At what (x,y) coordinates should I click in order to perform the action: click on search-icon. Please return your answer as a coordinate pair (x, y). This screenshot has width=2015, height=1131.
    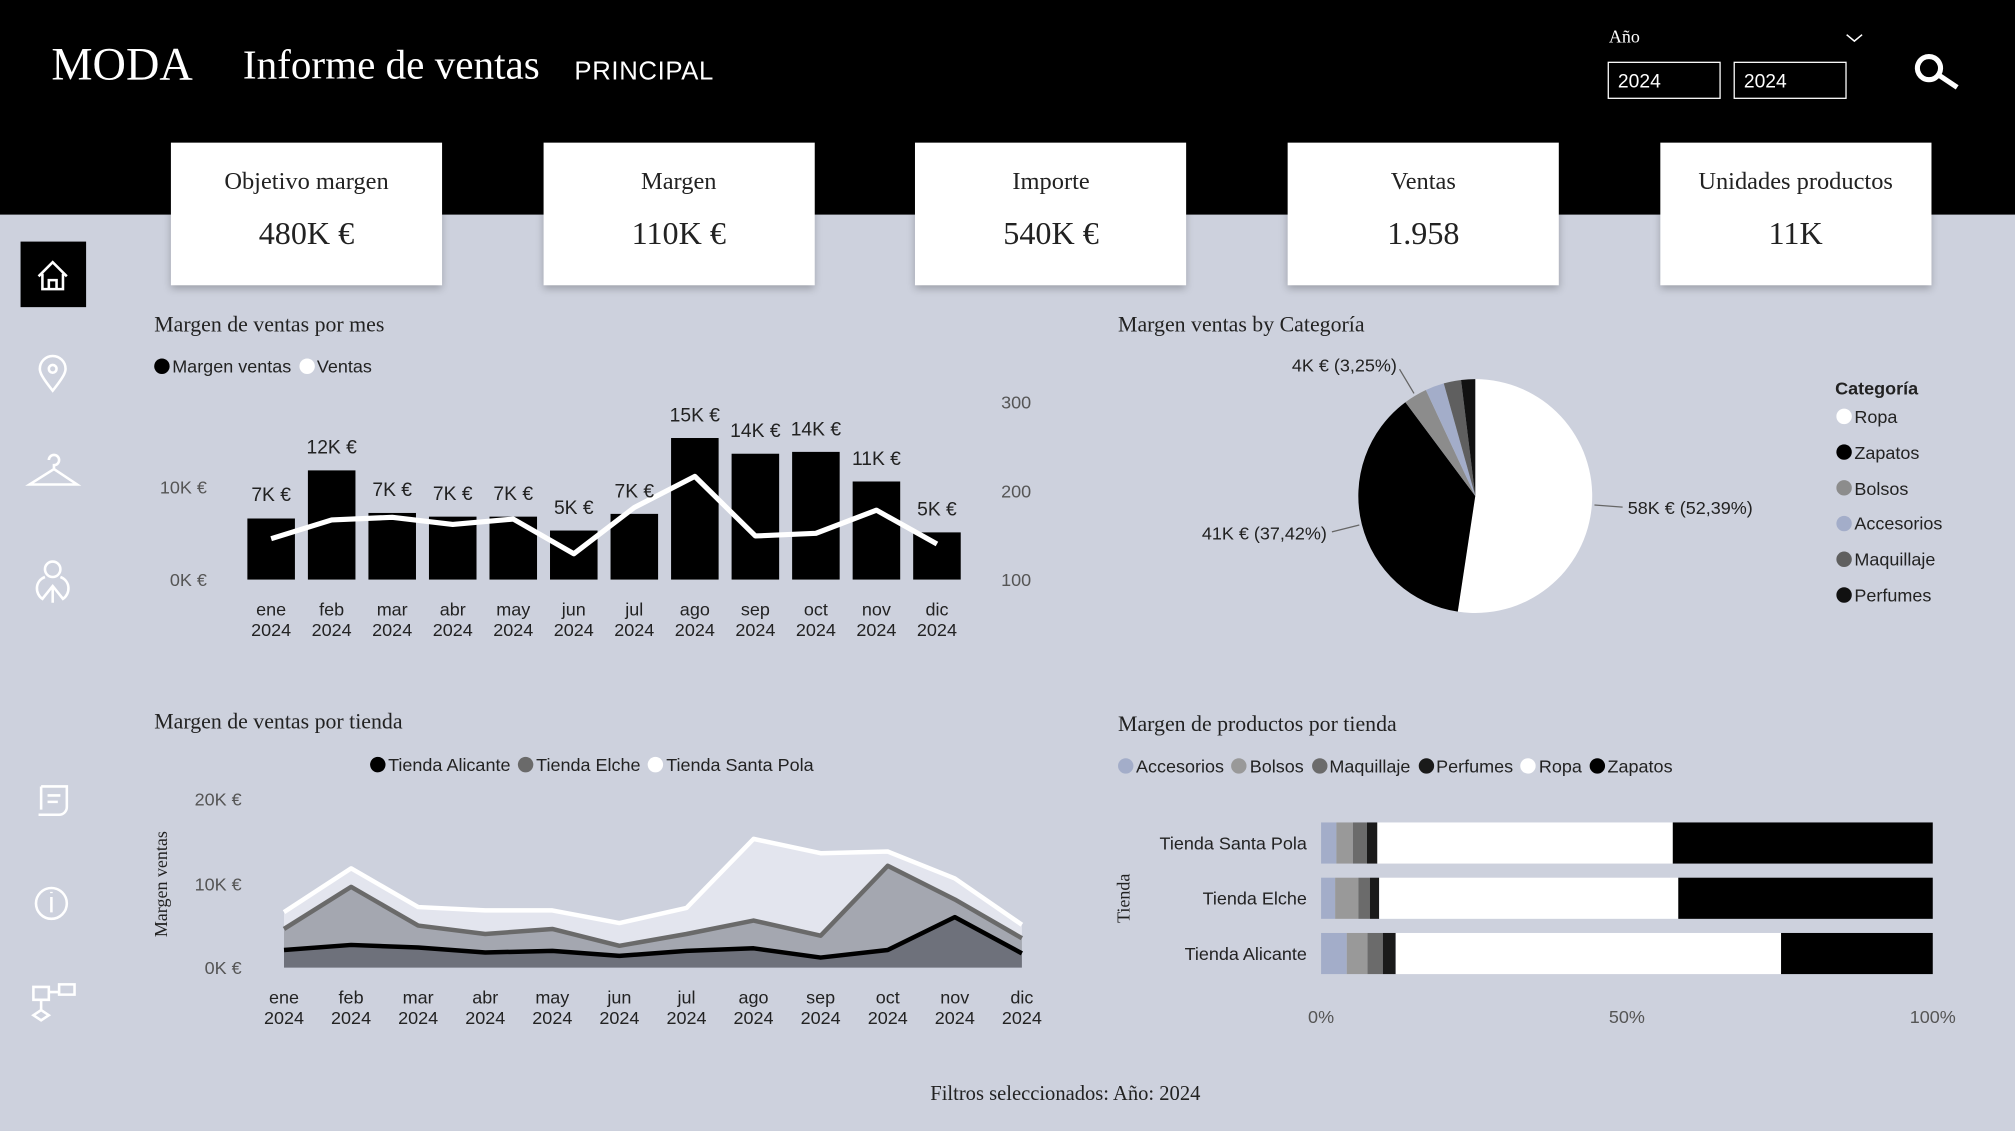
    Looking at the image, I should click on (1936, 71).